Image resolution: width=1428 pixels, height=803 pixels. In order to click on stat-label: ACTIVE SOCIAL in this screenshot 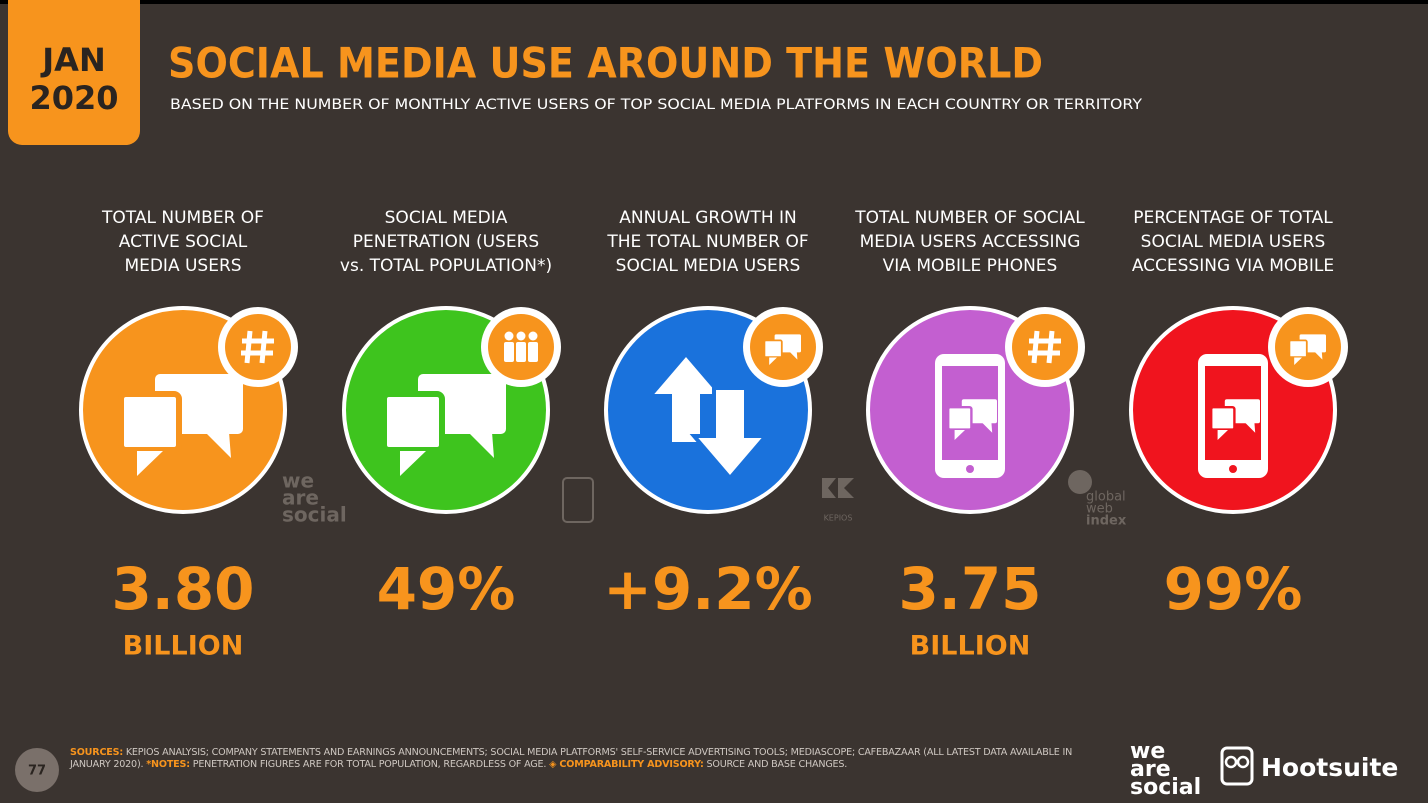, I will do `click(183, 242)`.